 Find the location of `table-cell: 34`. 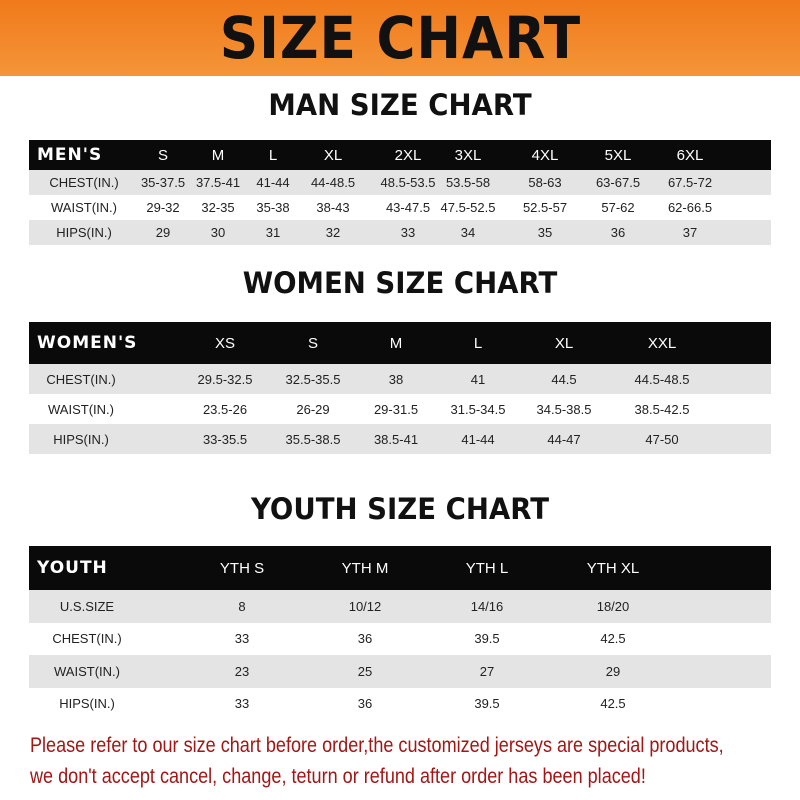

table-cell: 34 is located at coordinates (468, 232).